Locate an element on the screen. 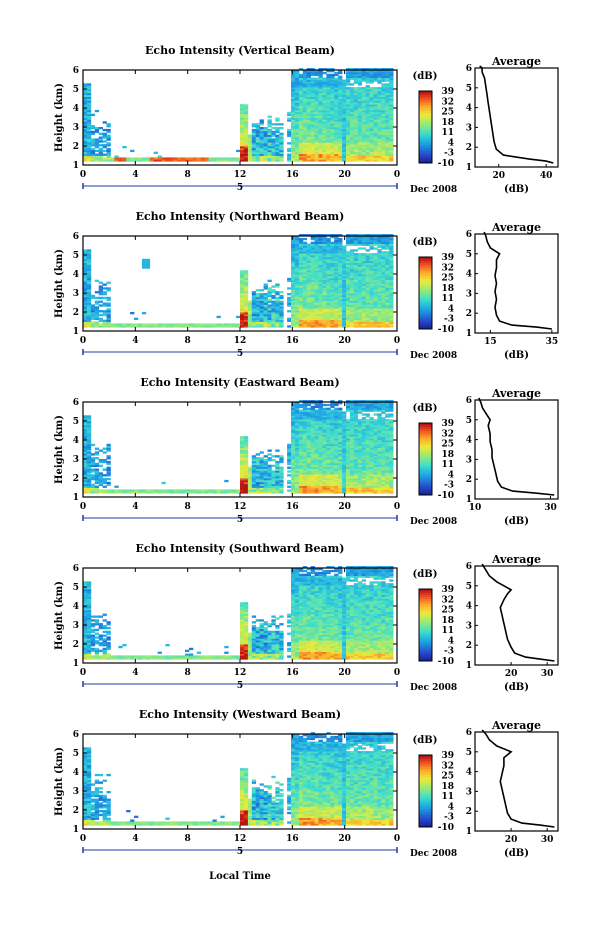  profile-frame is located at coordinates (516, 283).